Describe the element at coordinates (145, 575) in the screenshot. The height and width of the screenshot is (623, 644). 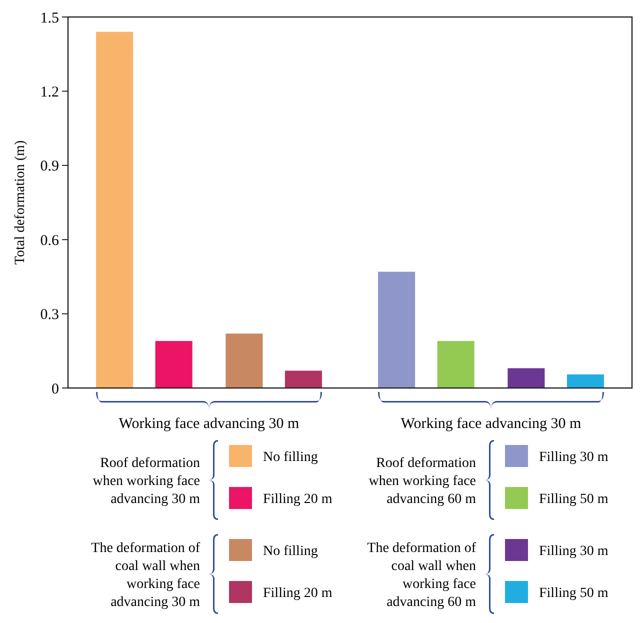
I see `text: The deformation of coal wall when working face advancing 30 m` at that location.